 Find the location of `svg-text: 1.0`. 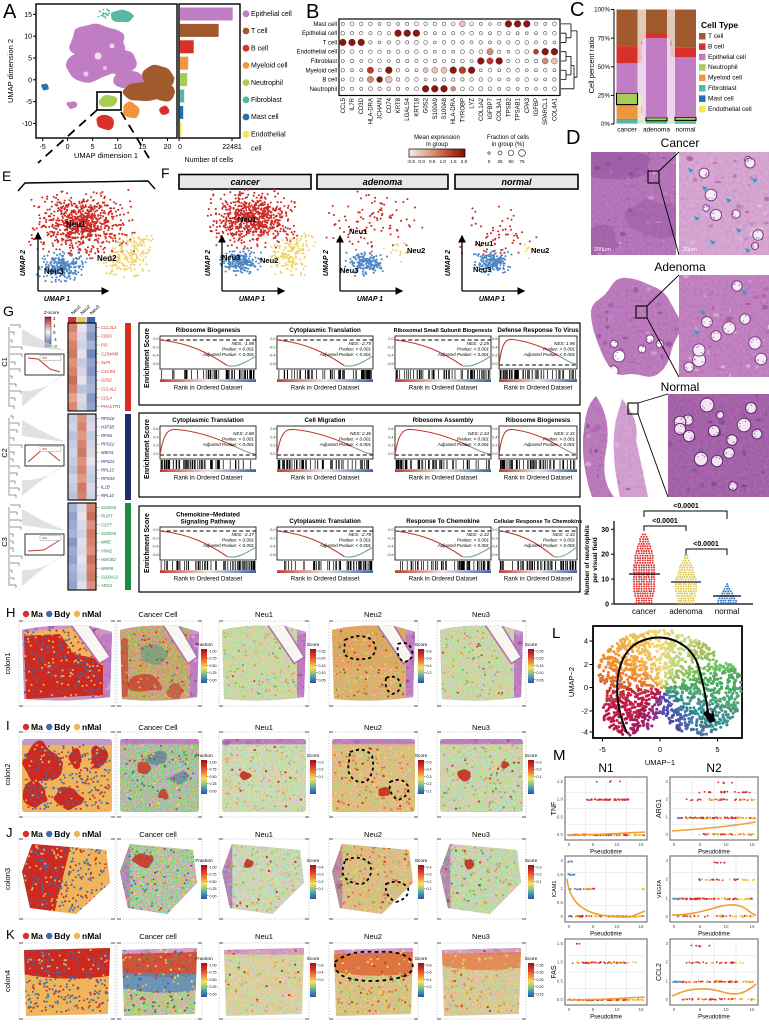

svg-text: 1.0 is located at coordinates (443, 161).